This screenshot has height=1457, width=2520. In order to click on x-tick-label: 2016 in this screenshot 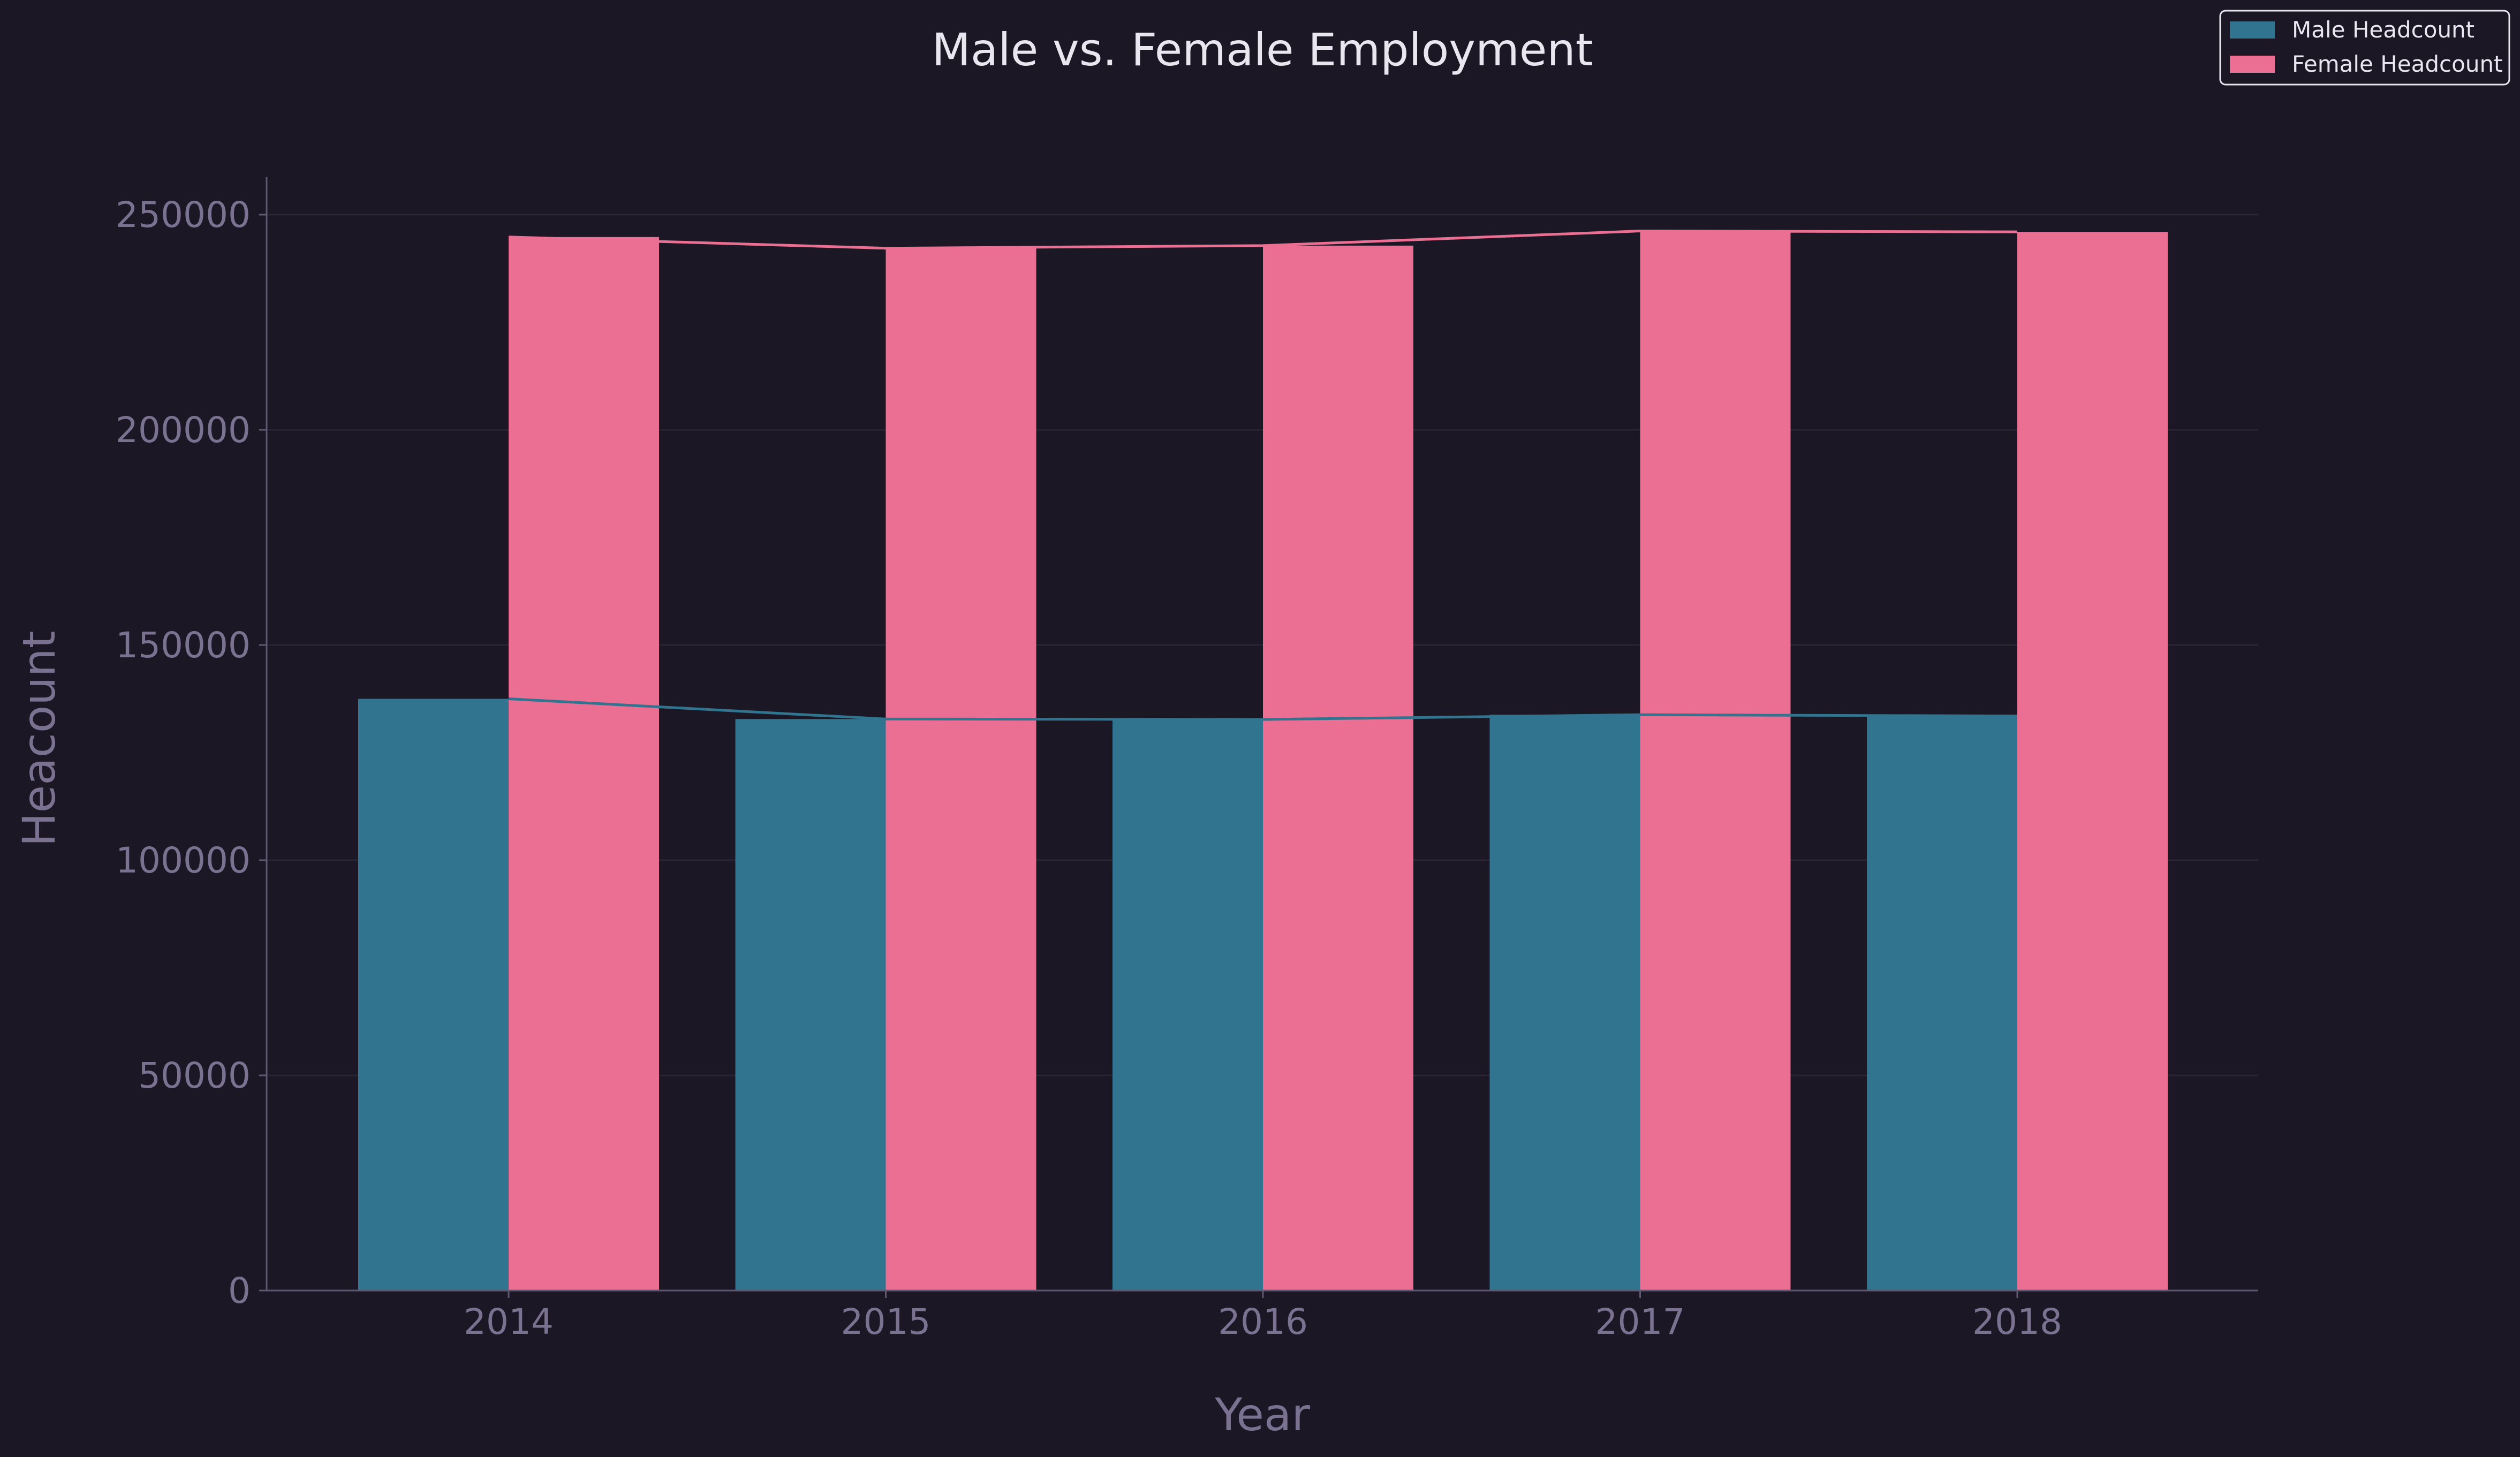, I will do `click(1263, 1321)`.